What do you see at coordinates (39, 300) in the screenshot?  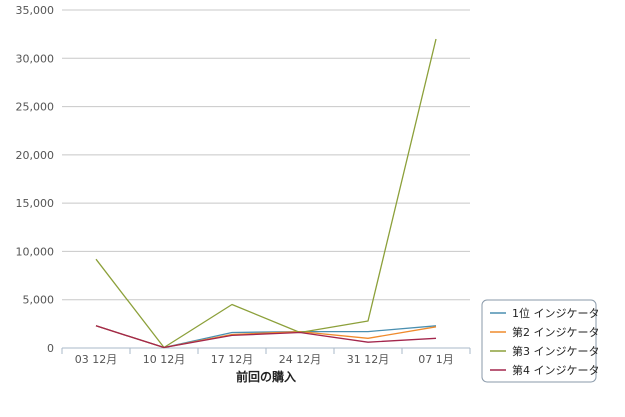 I see `y-tick-label: 5,000` at bounding box center [39, 300].